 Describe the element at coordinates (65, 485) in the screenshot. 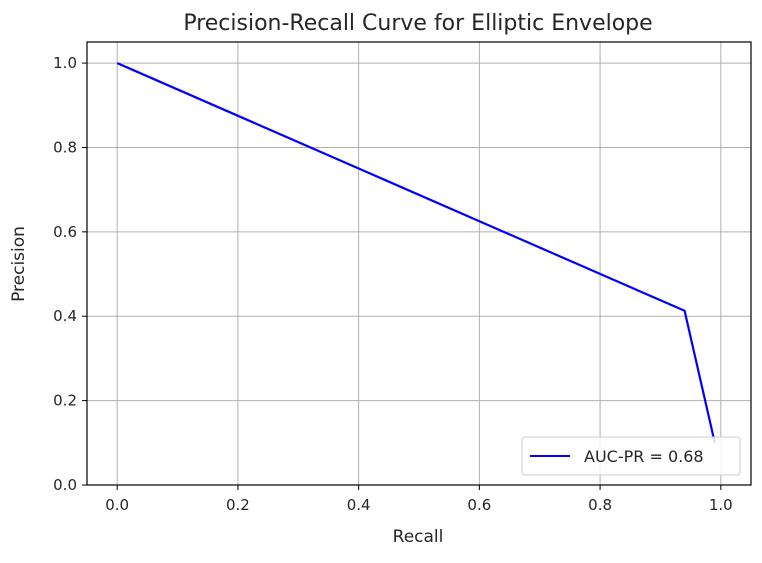

I see `y-tick-label: 0.0` at that location.